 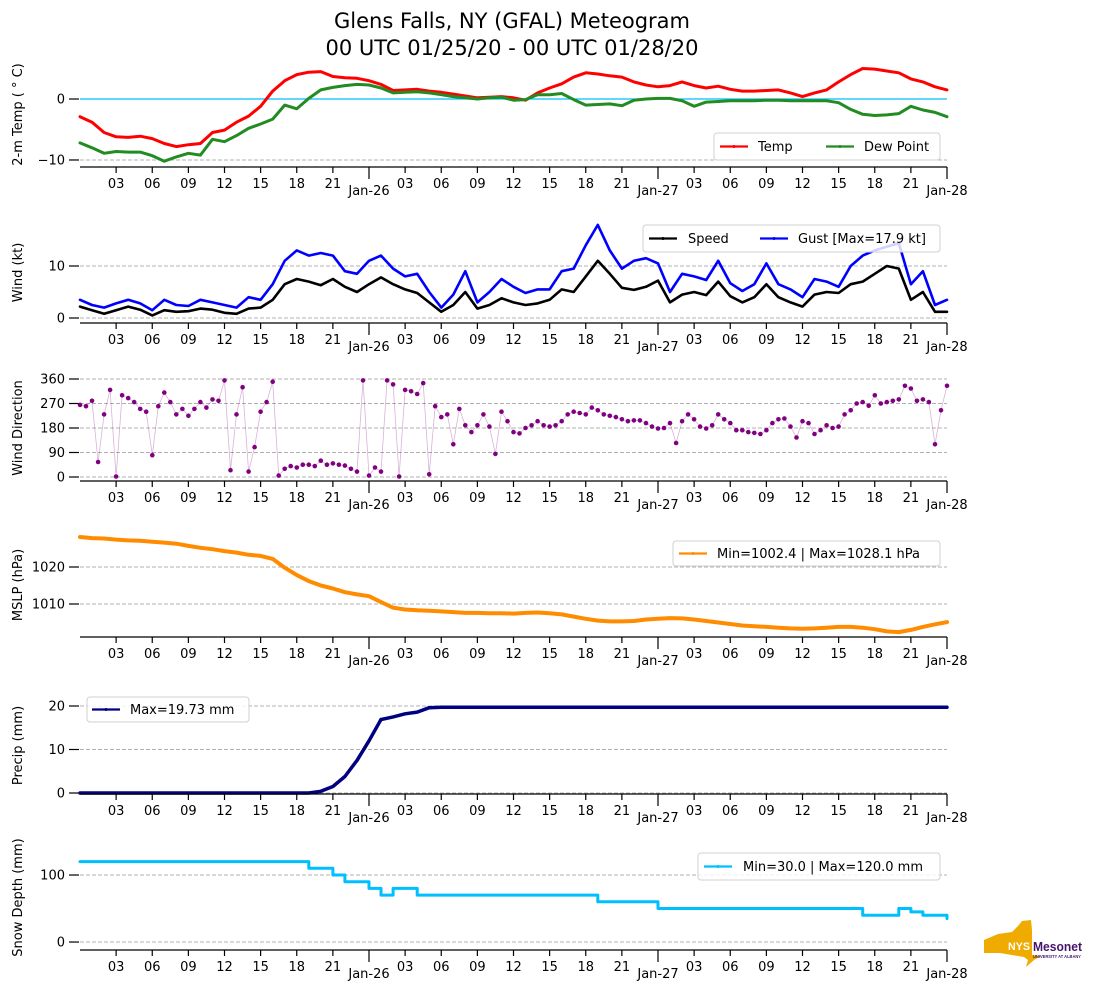 I want to click on y-tick-label: 10, so click(x=56, y=750).